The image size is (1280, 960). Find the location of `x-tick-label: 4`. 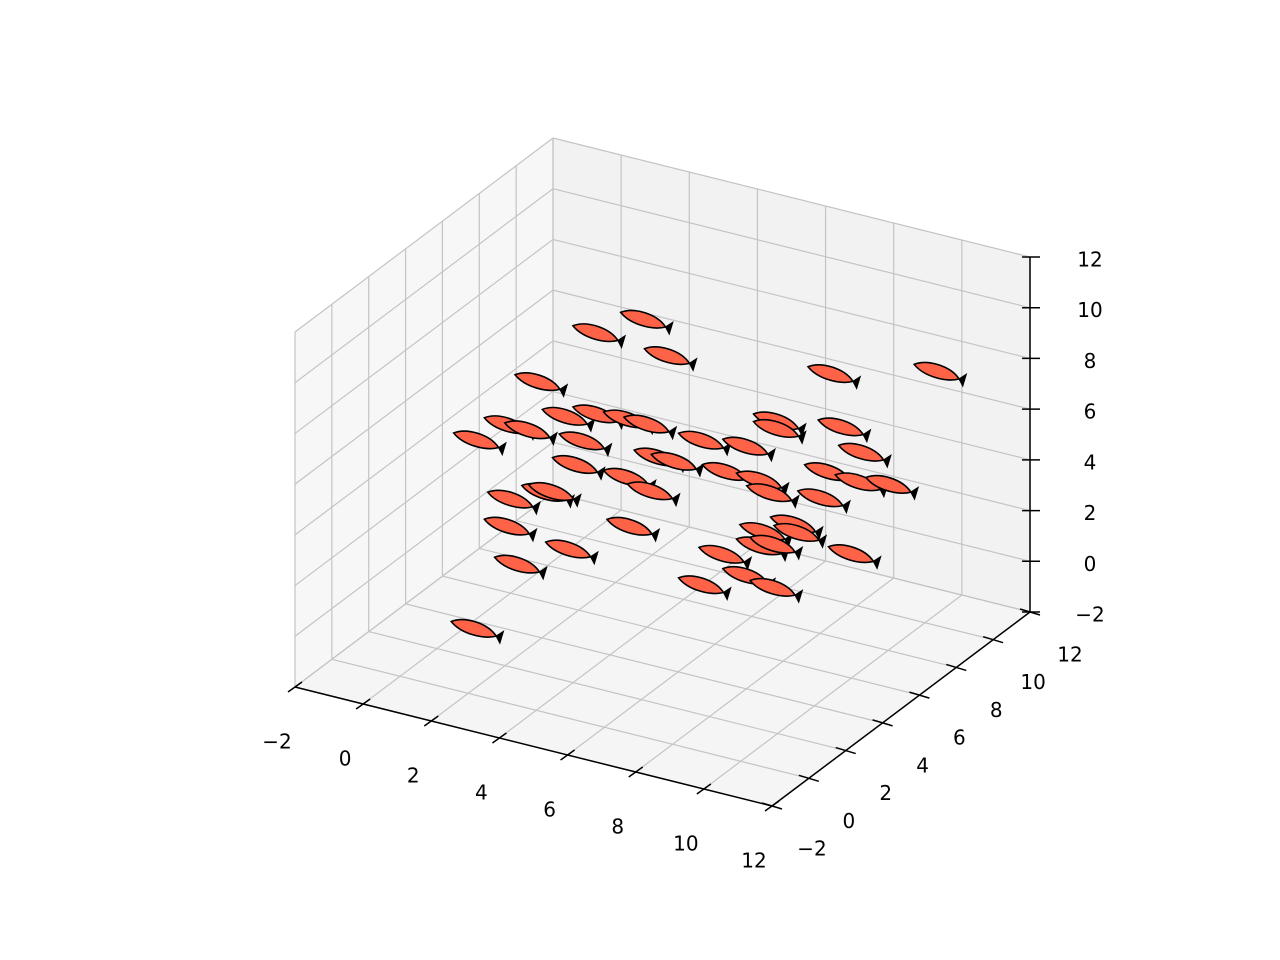

x-tick-label: 4 is located at coordinates (481, 793).